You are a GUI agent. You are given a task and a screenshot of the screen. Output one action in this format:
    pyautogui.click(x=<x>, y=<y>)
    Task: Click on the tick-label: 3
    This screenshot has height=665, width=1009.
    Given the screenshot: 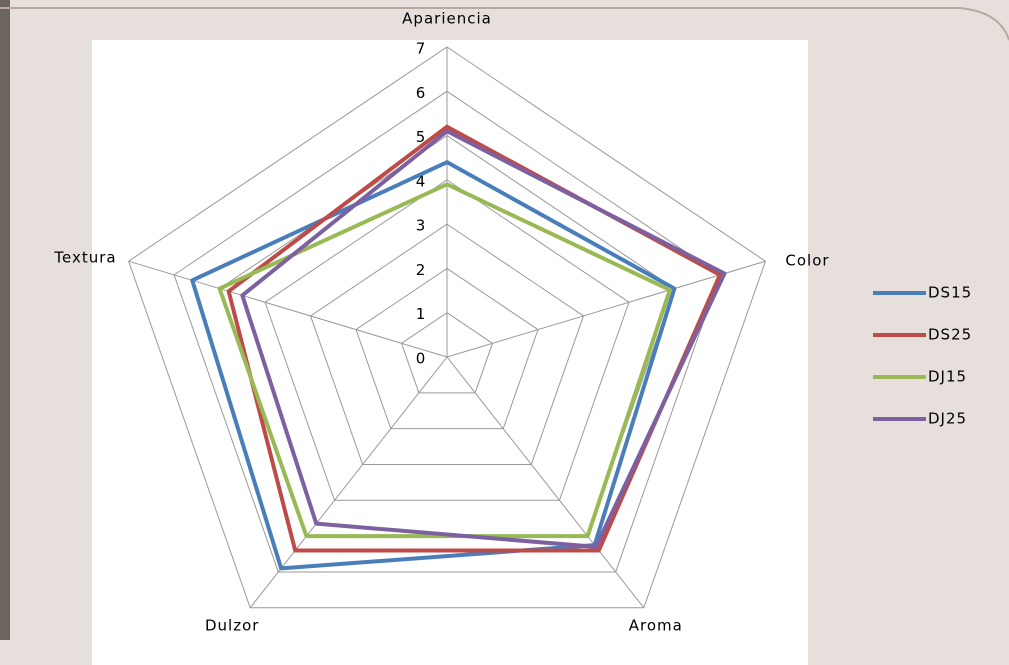 What is the action you would take?
    pyautogui.click(x=421, y=226)
    